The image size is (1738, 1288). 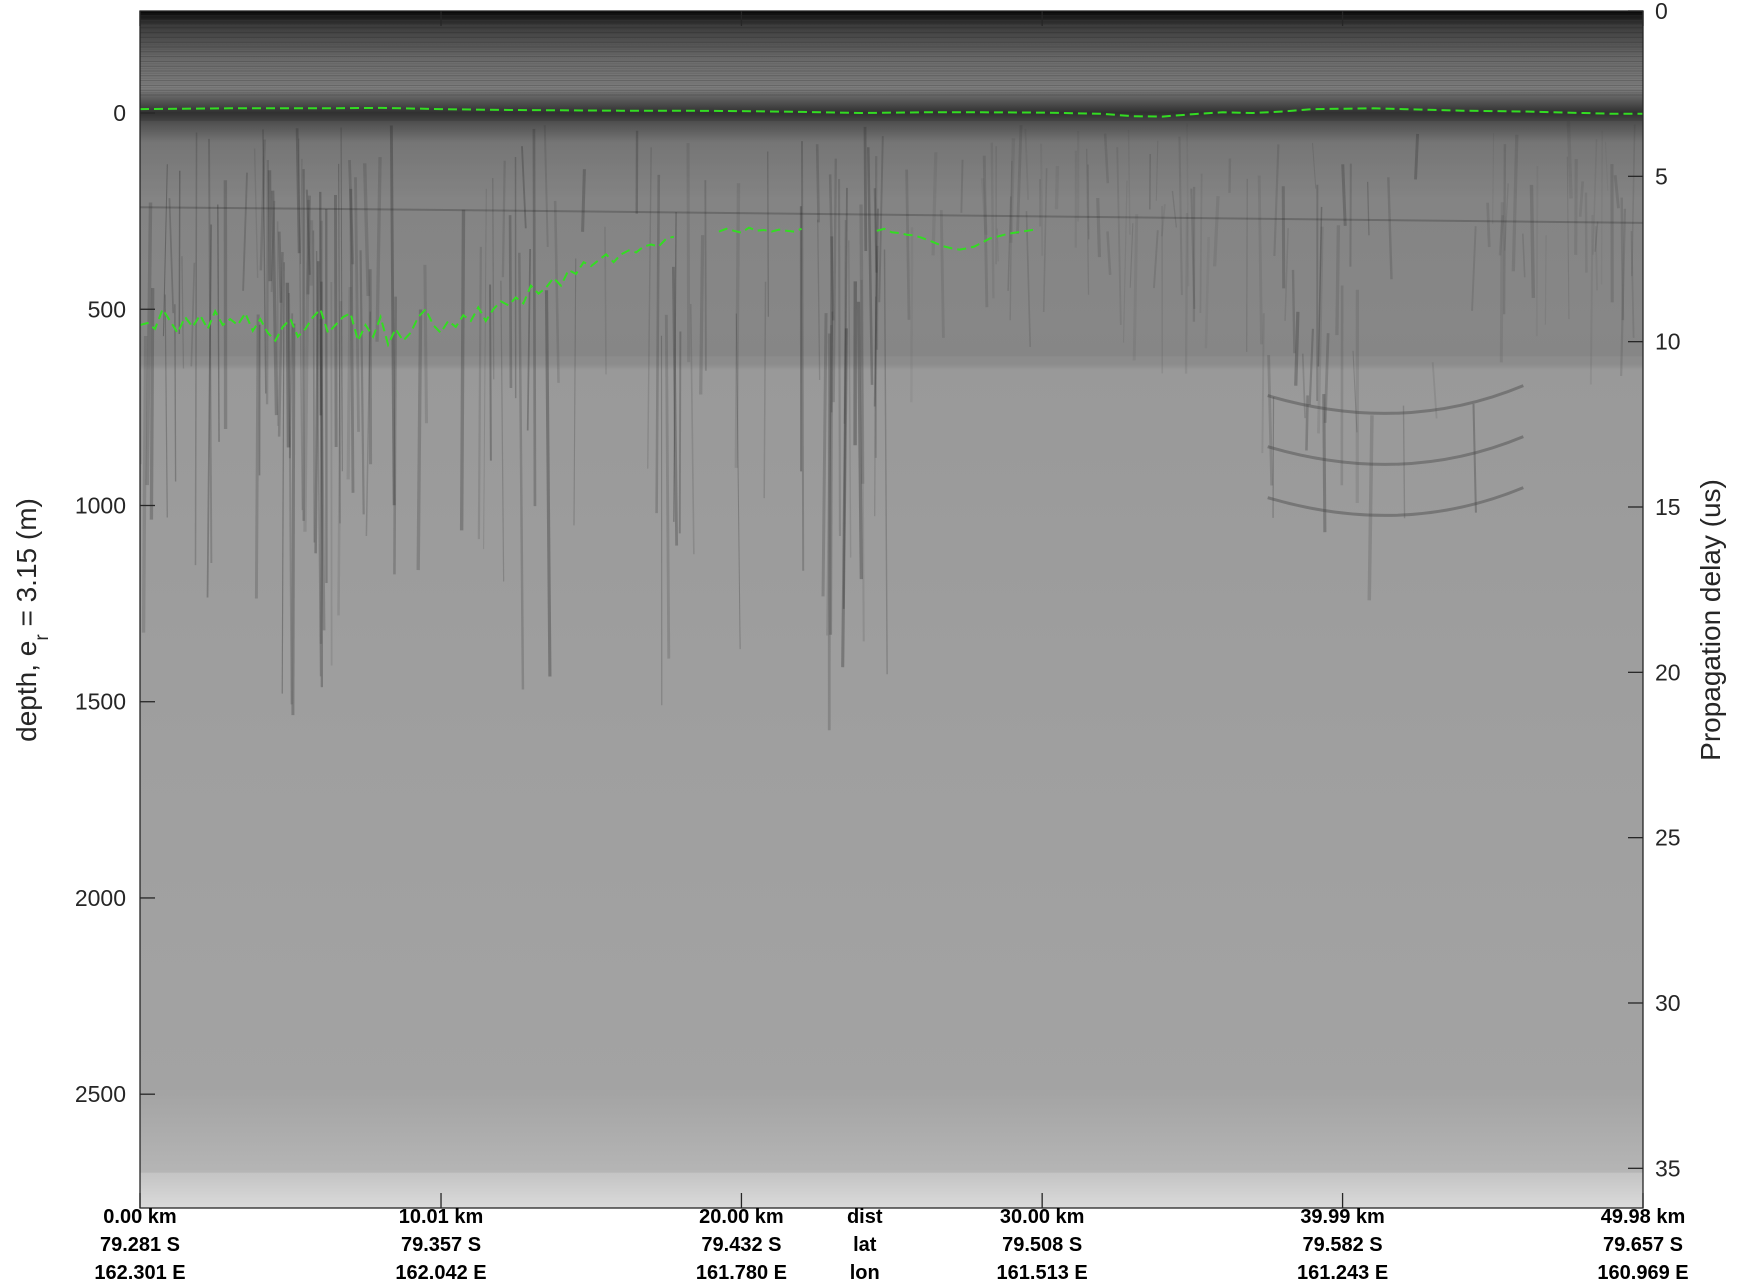 I want to click on left-tick-label: 2500, so click(x=100, y=1094).